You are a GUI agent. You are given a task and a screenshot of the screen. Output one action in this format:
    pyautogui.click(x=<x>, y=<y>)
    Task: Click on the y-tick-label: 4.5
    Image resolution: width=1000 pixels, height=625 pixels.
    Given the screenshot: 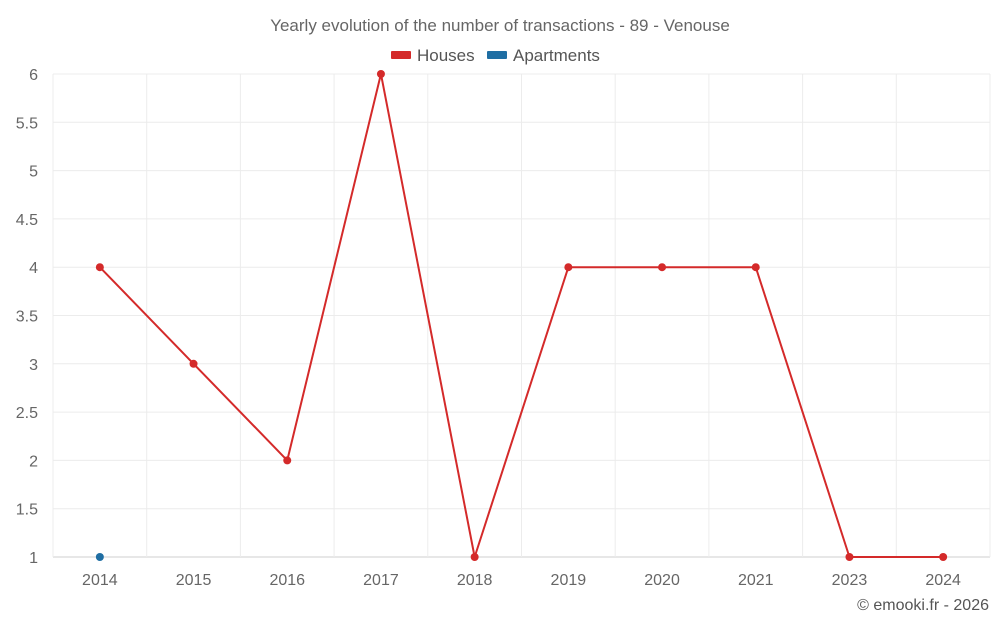 What is the action you would take?
    pyautogui.click(x=27, y=220)
    